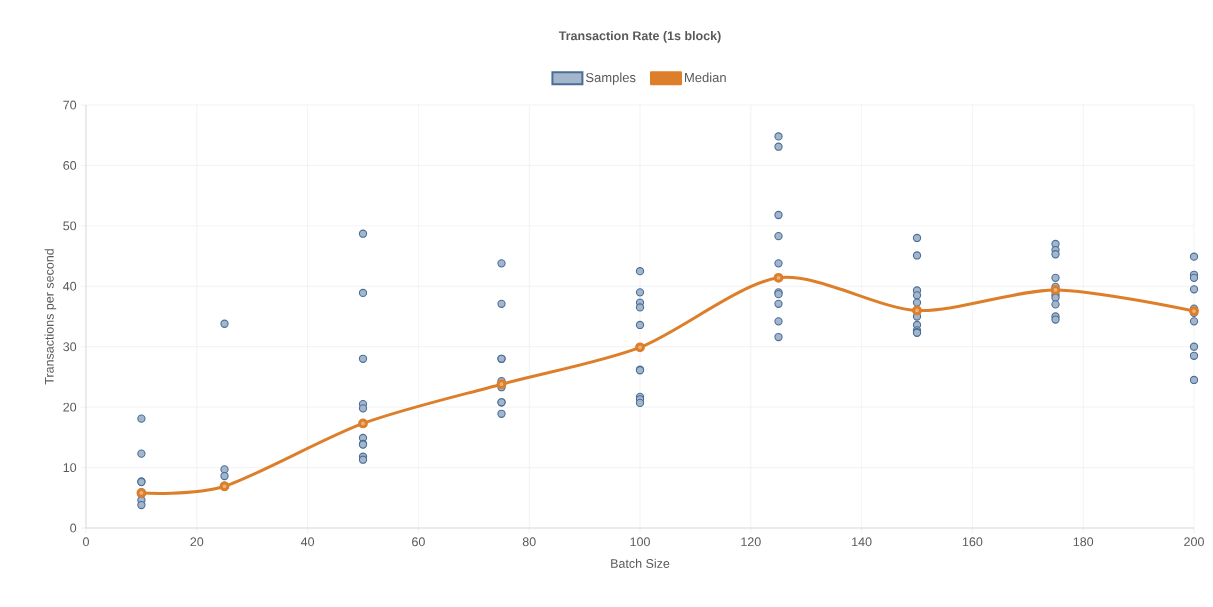 The image size is (1213, 607). What do you see at coordinates (705, 77) in the screenshot?
I see `legend-label: Median` at bounding box center [705, 77].